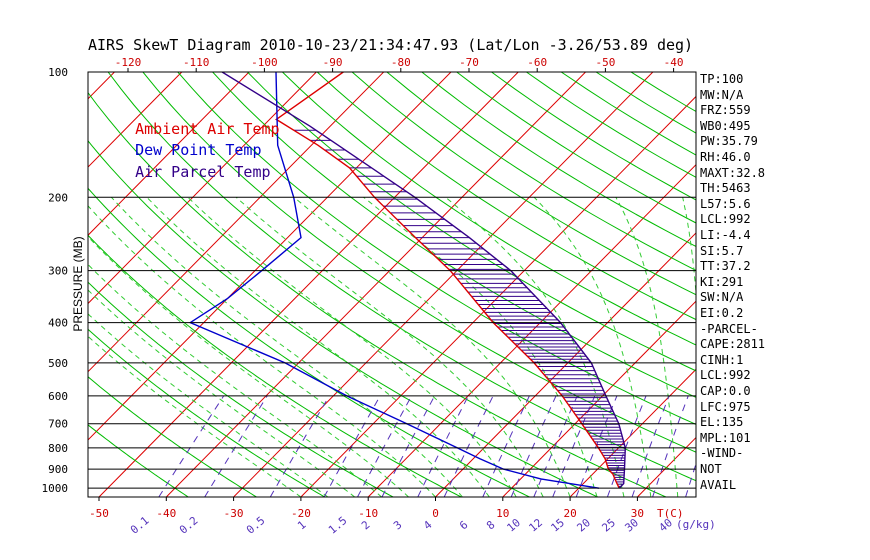 The width and height of the screenshot is (870, 560). I want to click on index-item: WB0:495, so click(725, 125).